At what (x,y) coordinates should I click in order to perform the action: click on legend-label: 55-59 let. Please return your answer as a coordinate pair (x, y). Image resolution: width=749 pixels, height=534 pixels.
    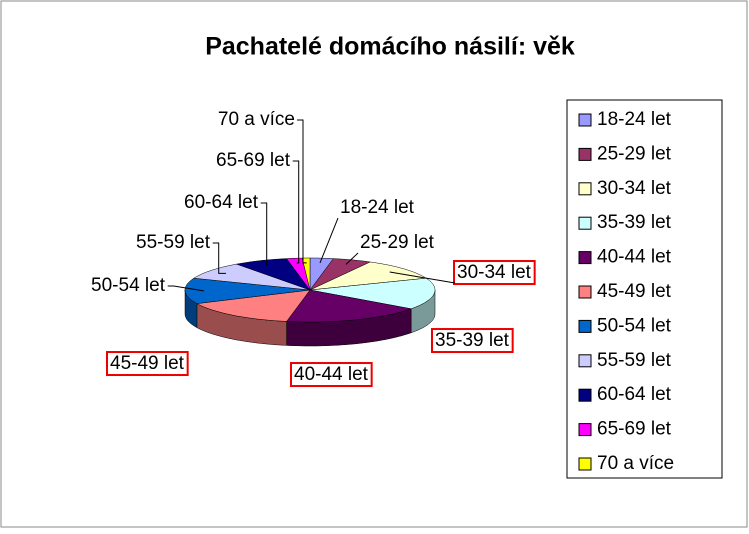
    Looking at the image, I should click on (634, 360).